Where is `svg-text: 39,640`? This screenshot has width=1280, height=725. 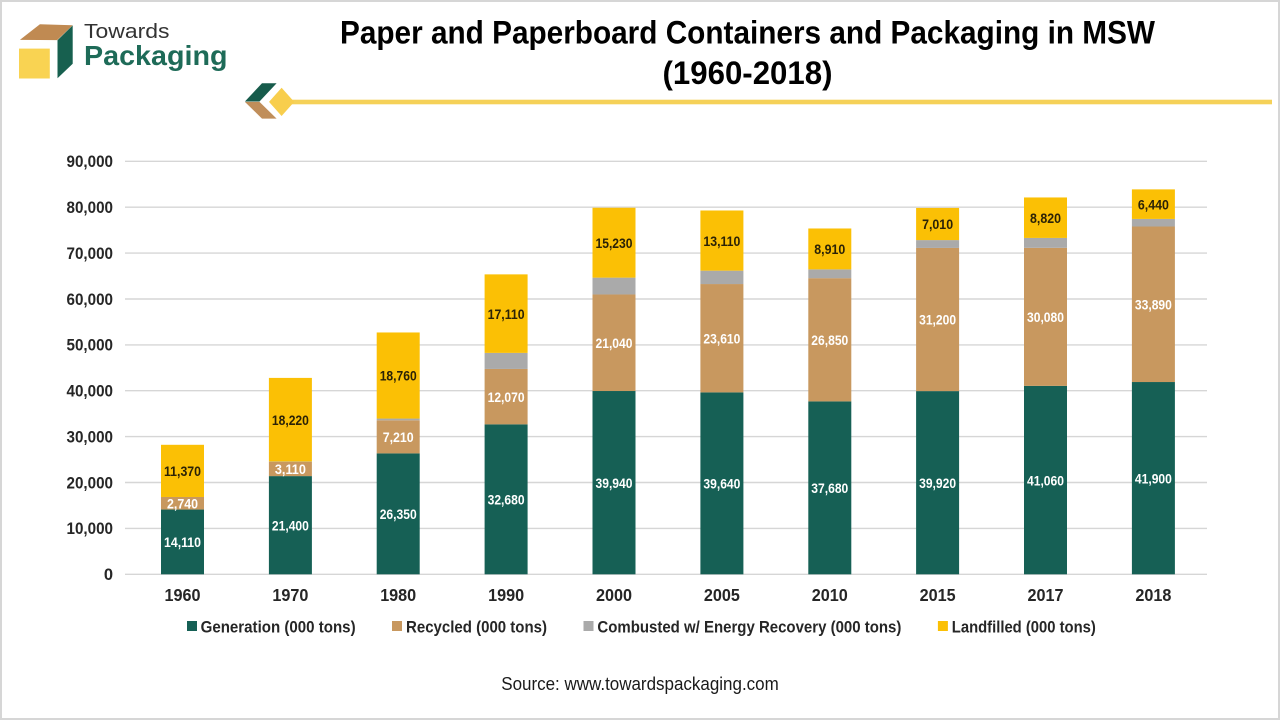 svg-text: 39,640 is located at coordinates (721, 484).